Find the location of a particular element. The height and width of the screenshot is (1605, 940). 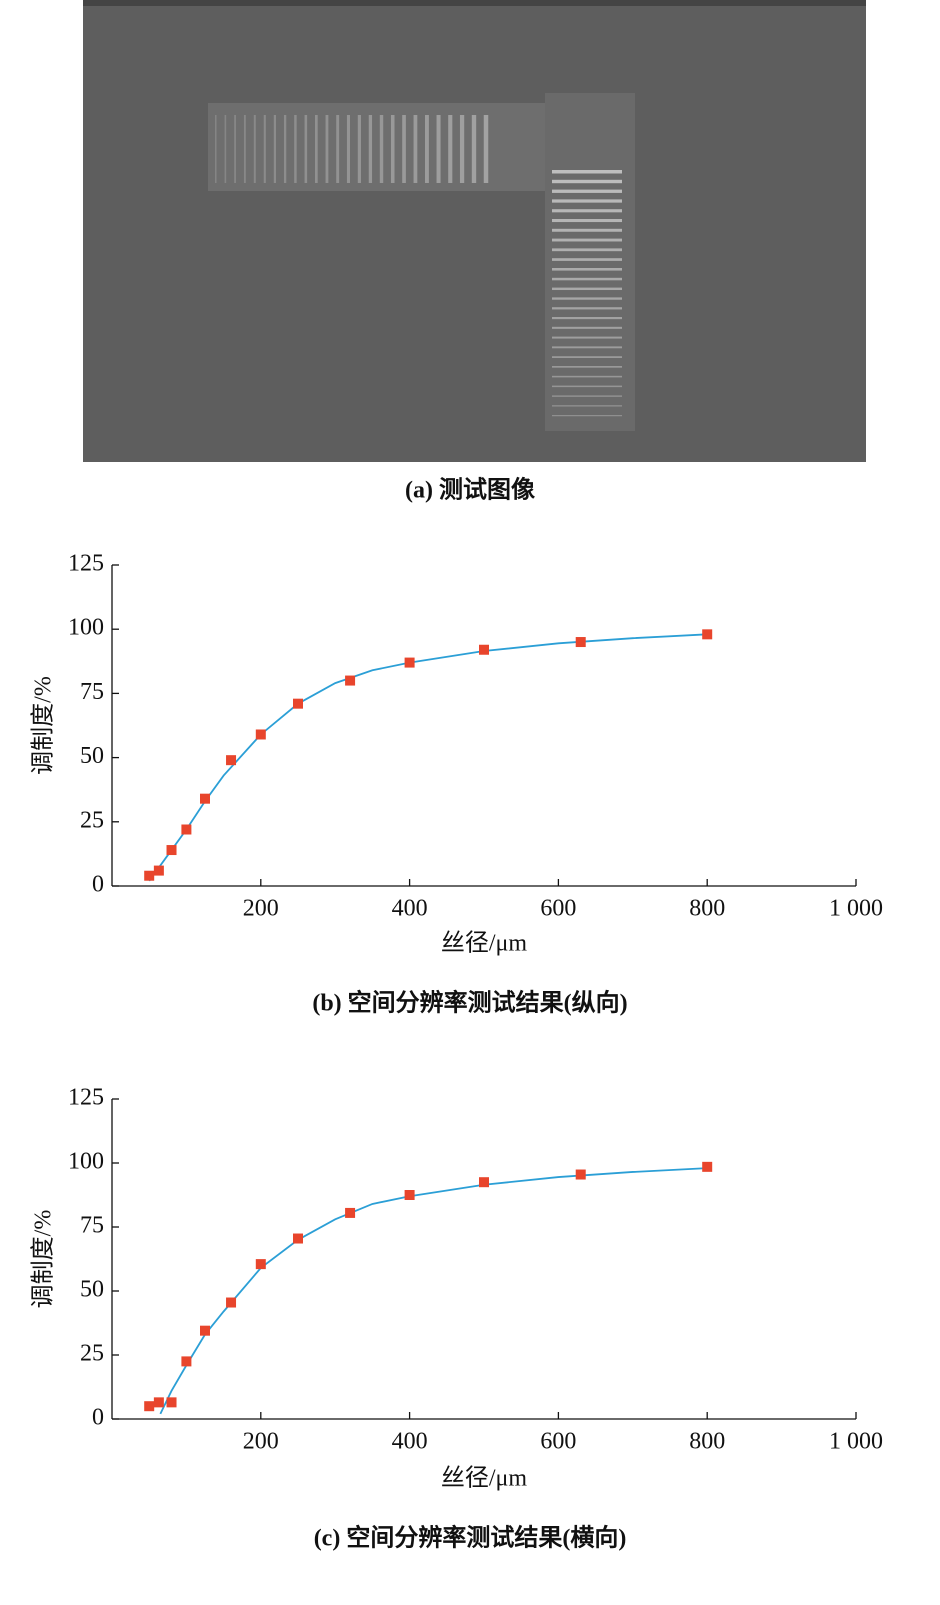

x-axis-label: 丝径/μm is located at coordinates (484, 1478).